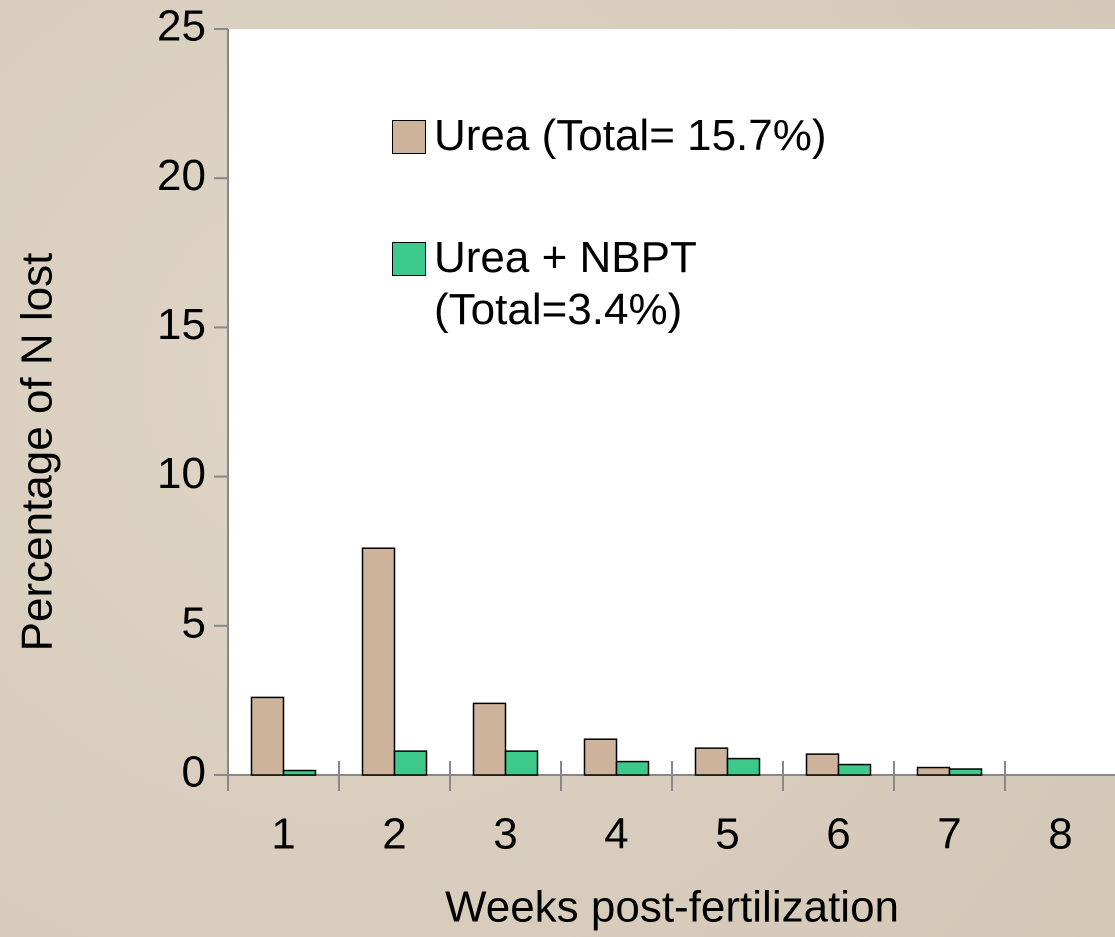 The height and width of the screenshot is (937, 1115). I want to click on y-axis-label: Percentage of N lost, so click(37, 452).